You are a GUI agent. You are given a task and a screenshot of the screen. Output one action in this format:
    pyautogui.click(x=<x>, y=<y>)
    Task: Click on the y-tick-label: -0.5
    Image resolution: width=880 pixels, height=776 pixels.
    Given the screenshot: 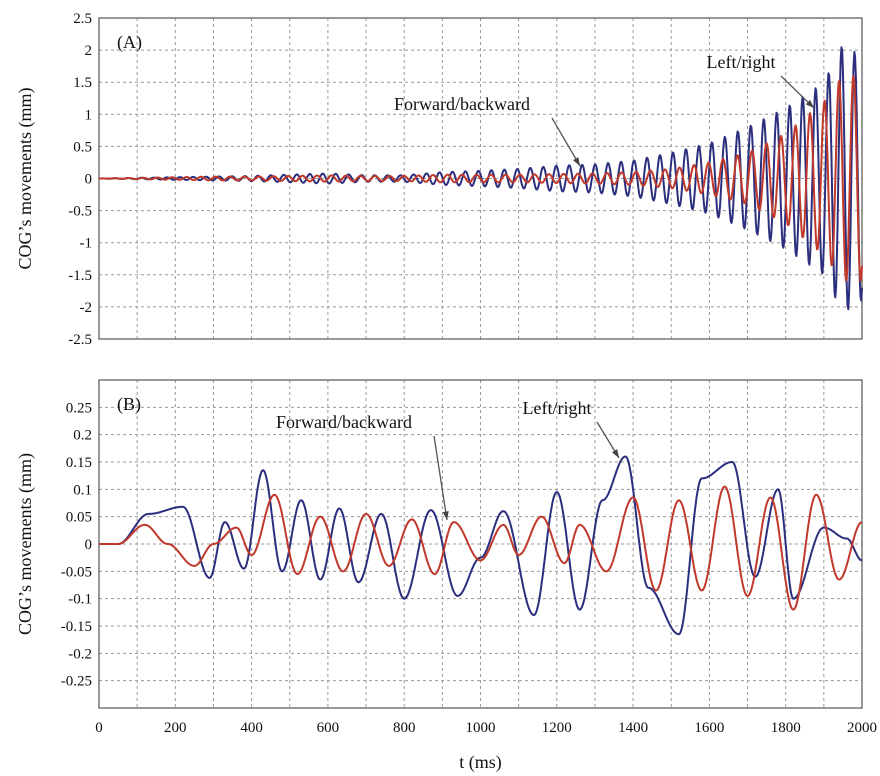 What is the action you would take?
    pyautogui.click(x=80, y=212)
    